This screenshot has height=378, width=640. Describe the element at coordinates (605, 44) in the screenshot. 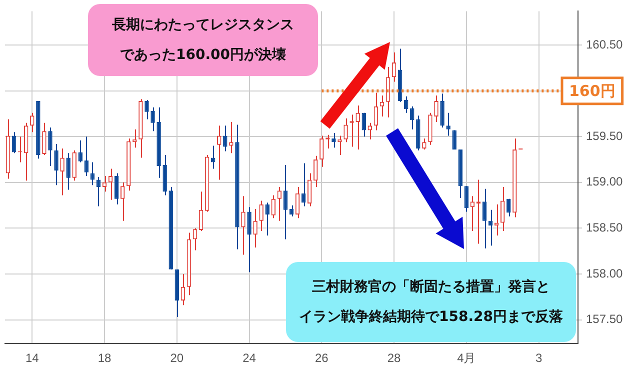

I see `y-tick-label: 160.50` at that location.